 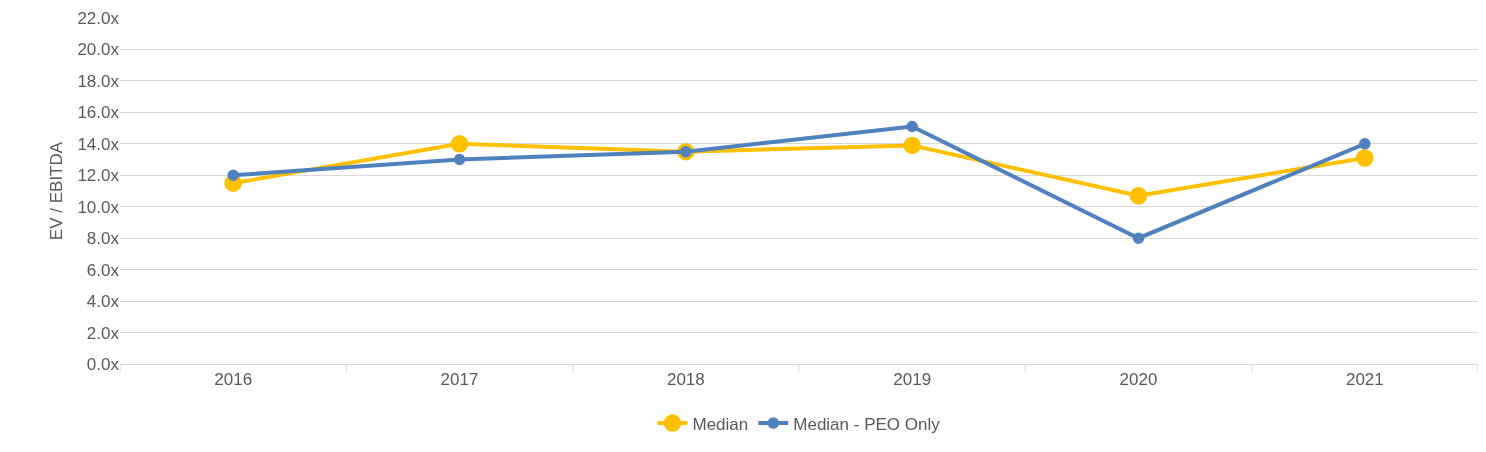 What do you see at coordinates (103, 364) in the screenshot?
I see `y-tick-label: 0.0x` at bounding box center [103, 364].